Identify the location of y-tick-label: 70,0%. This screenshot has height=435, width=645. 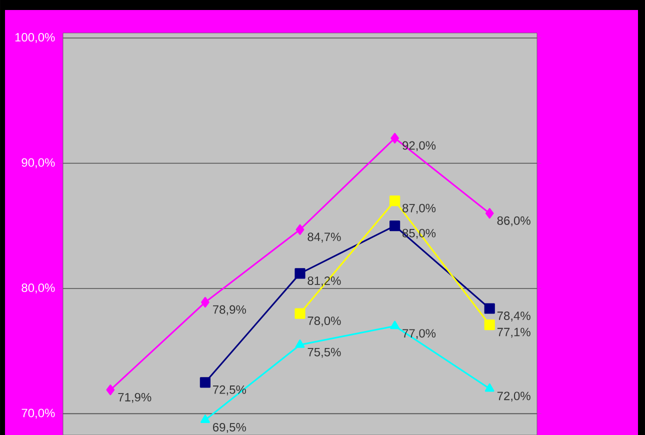
(38, 413).